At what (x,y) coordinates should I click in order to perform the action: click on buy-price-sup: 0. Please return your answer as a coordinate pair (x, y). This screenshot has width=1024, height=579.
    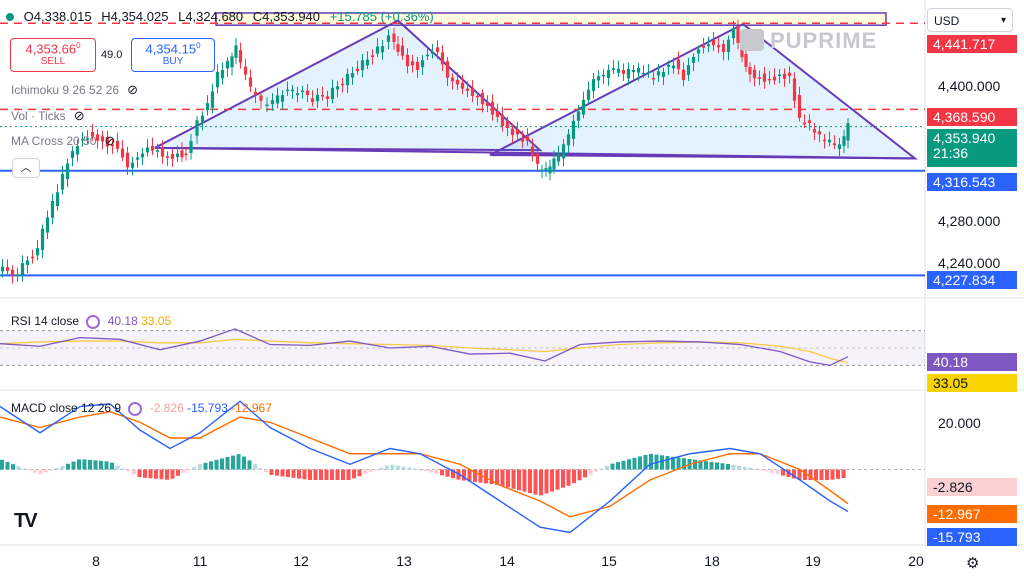
    Looking at the image, I should click on (198, 45).